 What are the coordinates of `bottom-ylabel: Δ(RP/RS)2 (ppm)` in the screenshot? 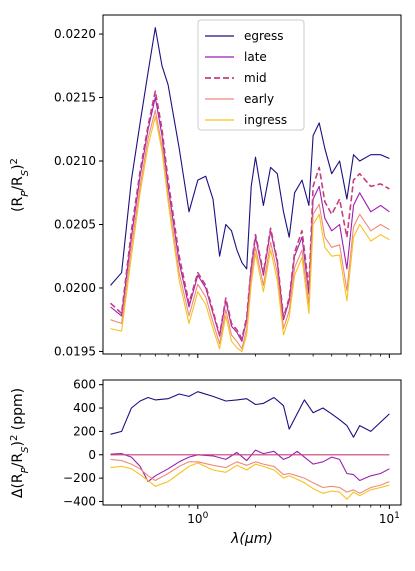 It's located at (20, 443).